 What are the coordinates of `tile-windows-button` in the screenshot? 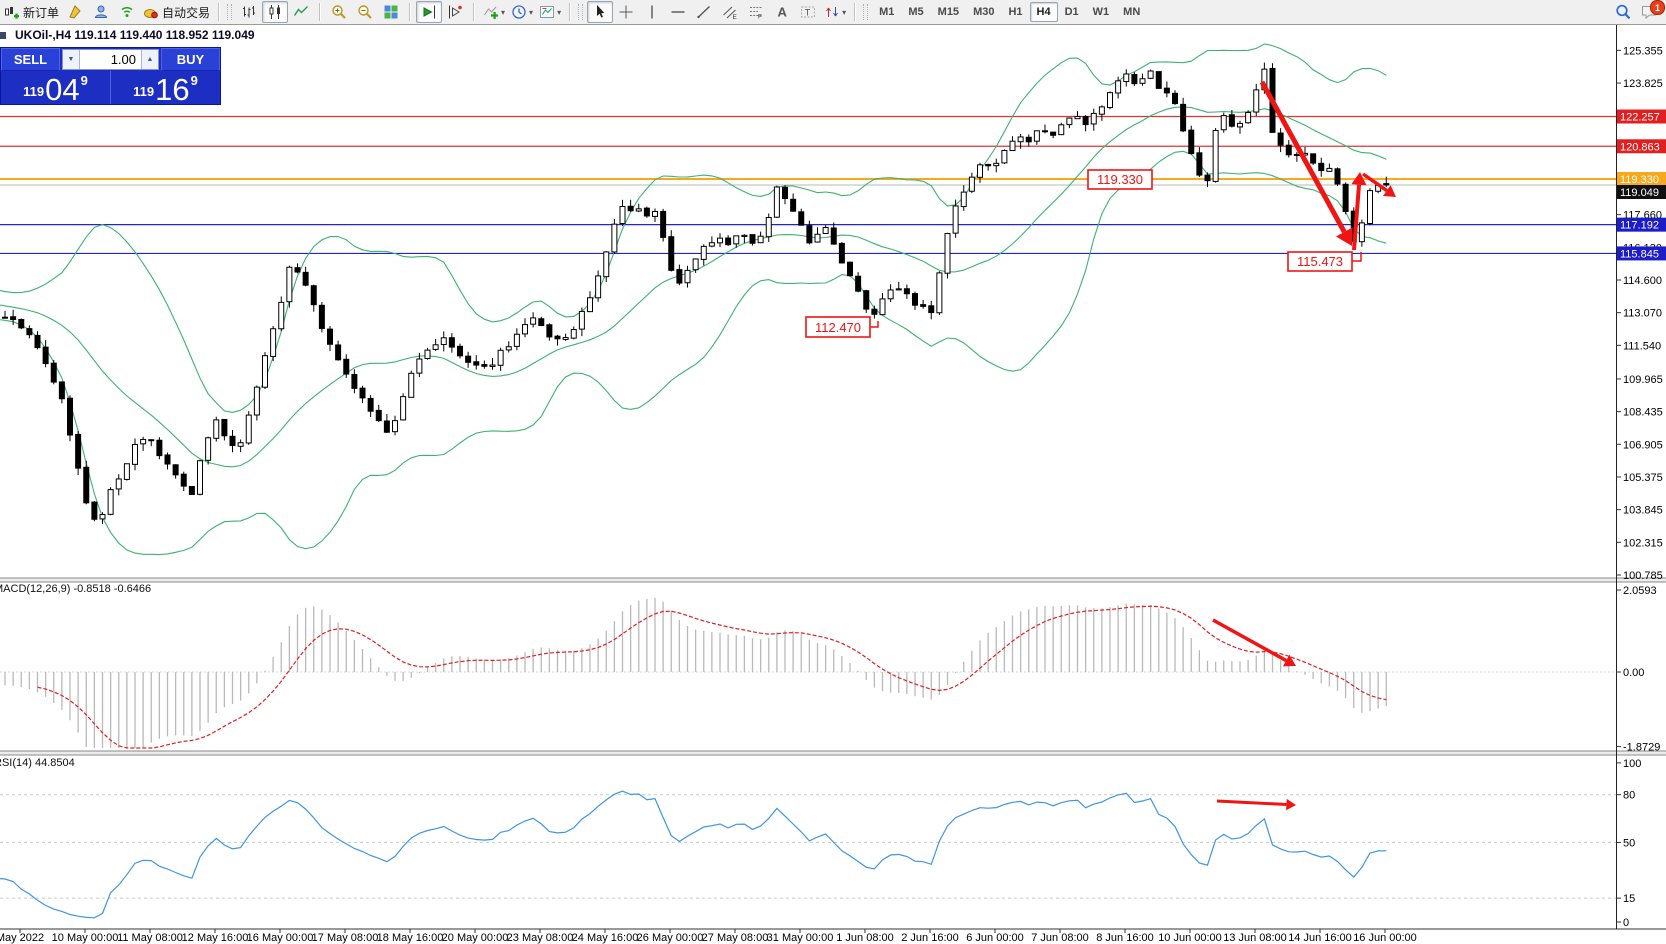 It's located at (391, 12).